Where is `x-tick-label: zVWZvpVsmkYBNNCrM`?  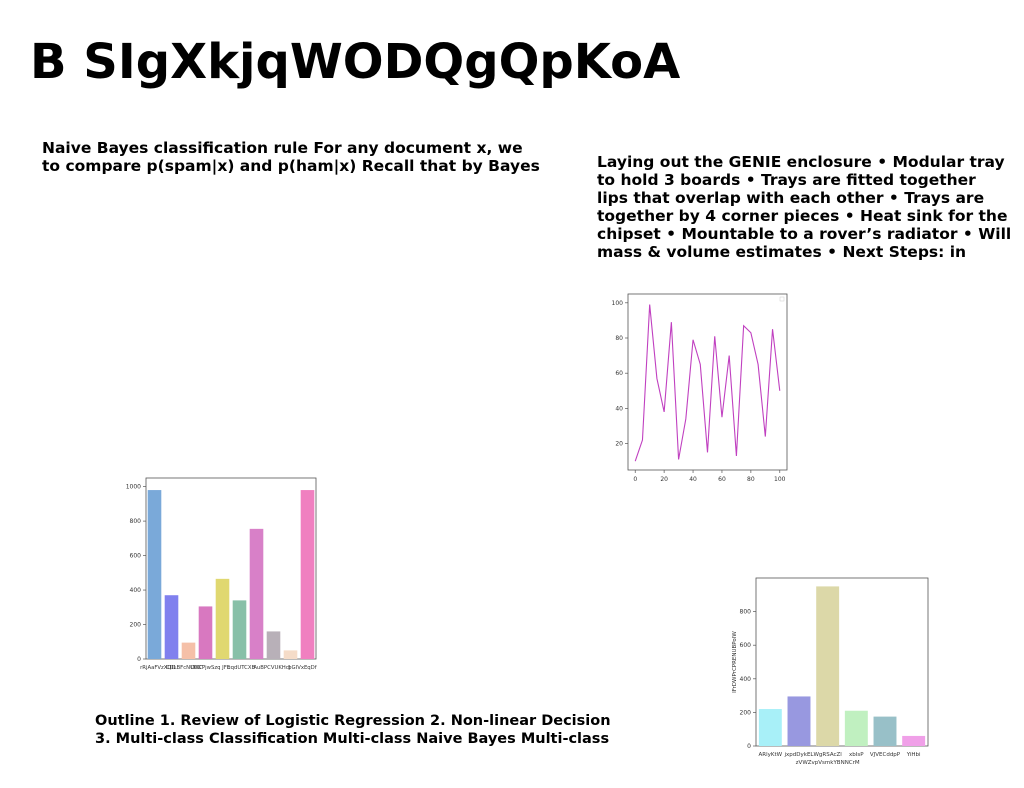 x-tick-label: zVWZvpVsmkYBNNCrM is located at coordinates (828, 763).